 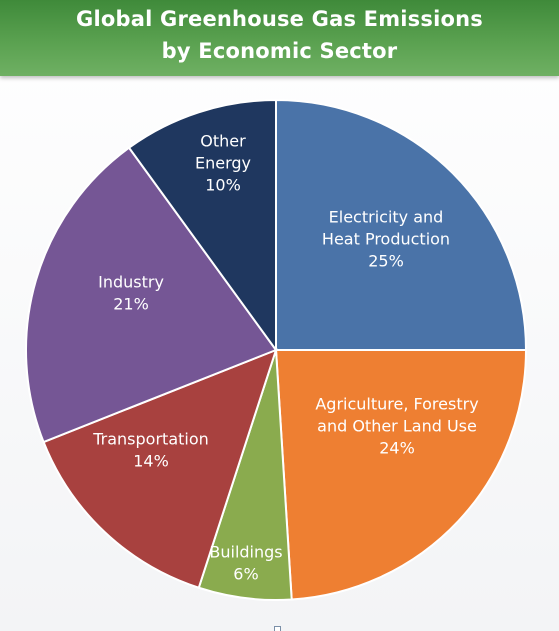 I want to click on slice-value-label-3: 14%, so click(x=151, y=461).